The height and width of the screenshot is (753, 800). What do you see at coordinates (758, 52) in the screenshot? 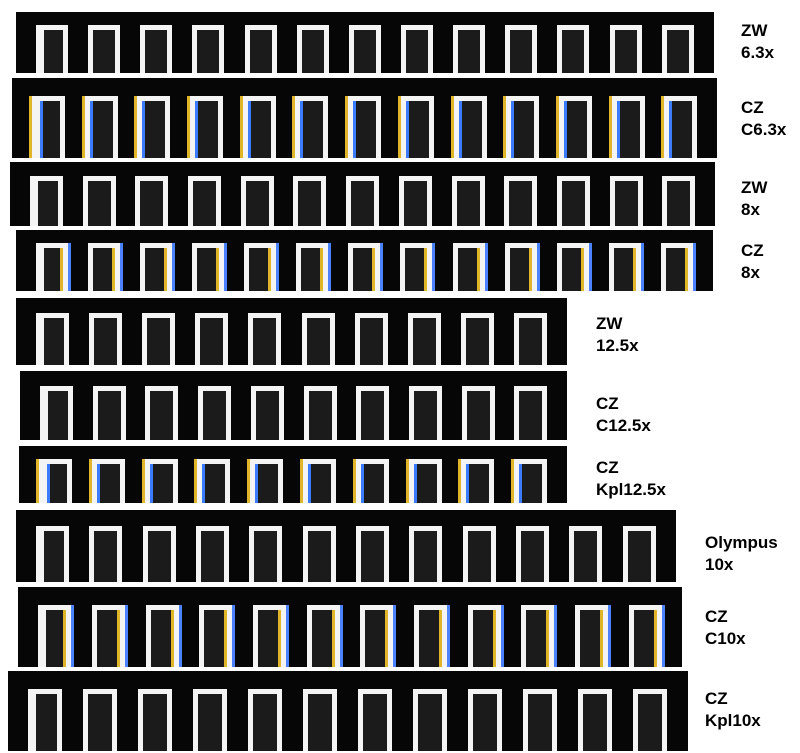
I see `eyepiece-model: 6.3x` at bounding box center [758, 52].